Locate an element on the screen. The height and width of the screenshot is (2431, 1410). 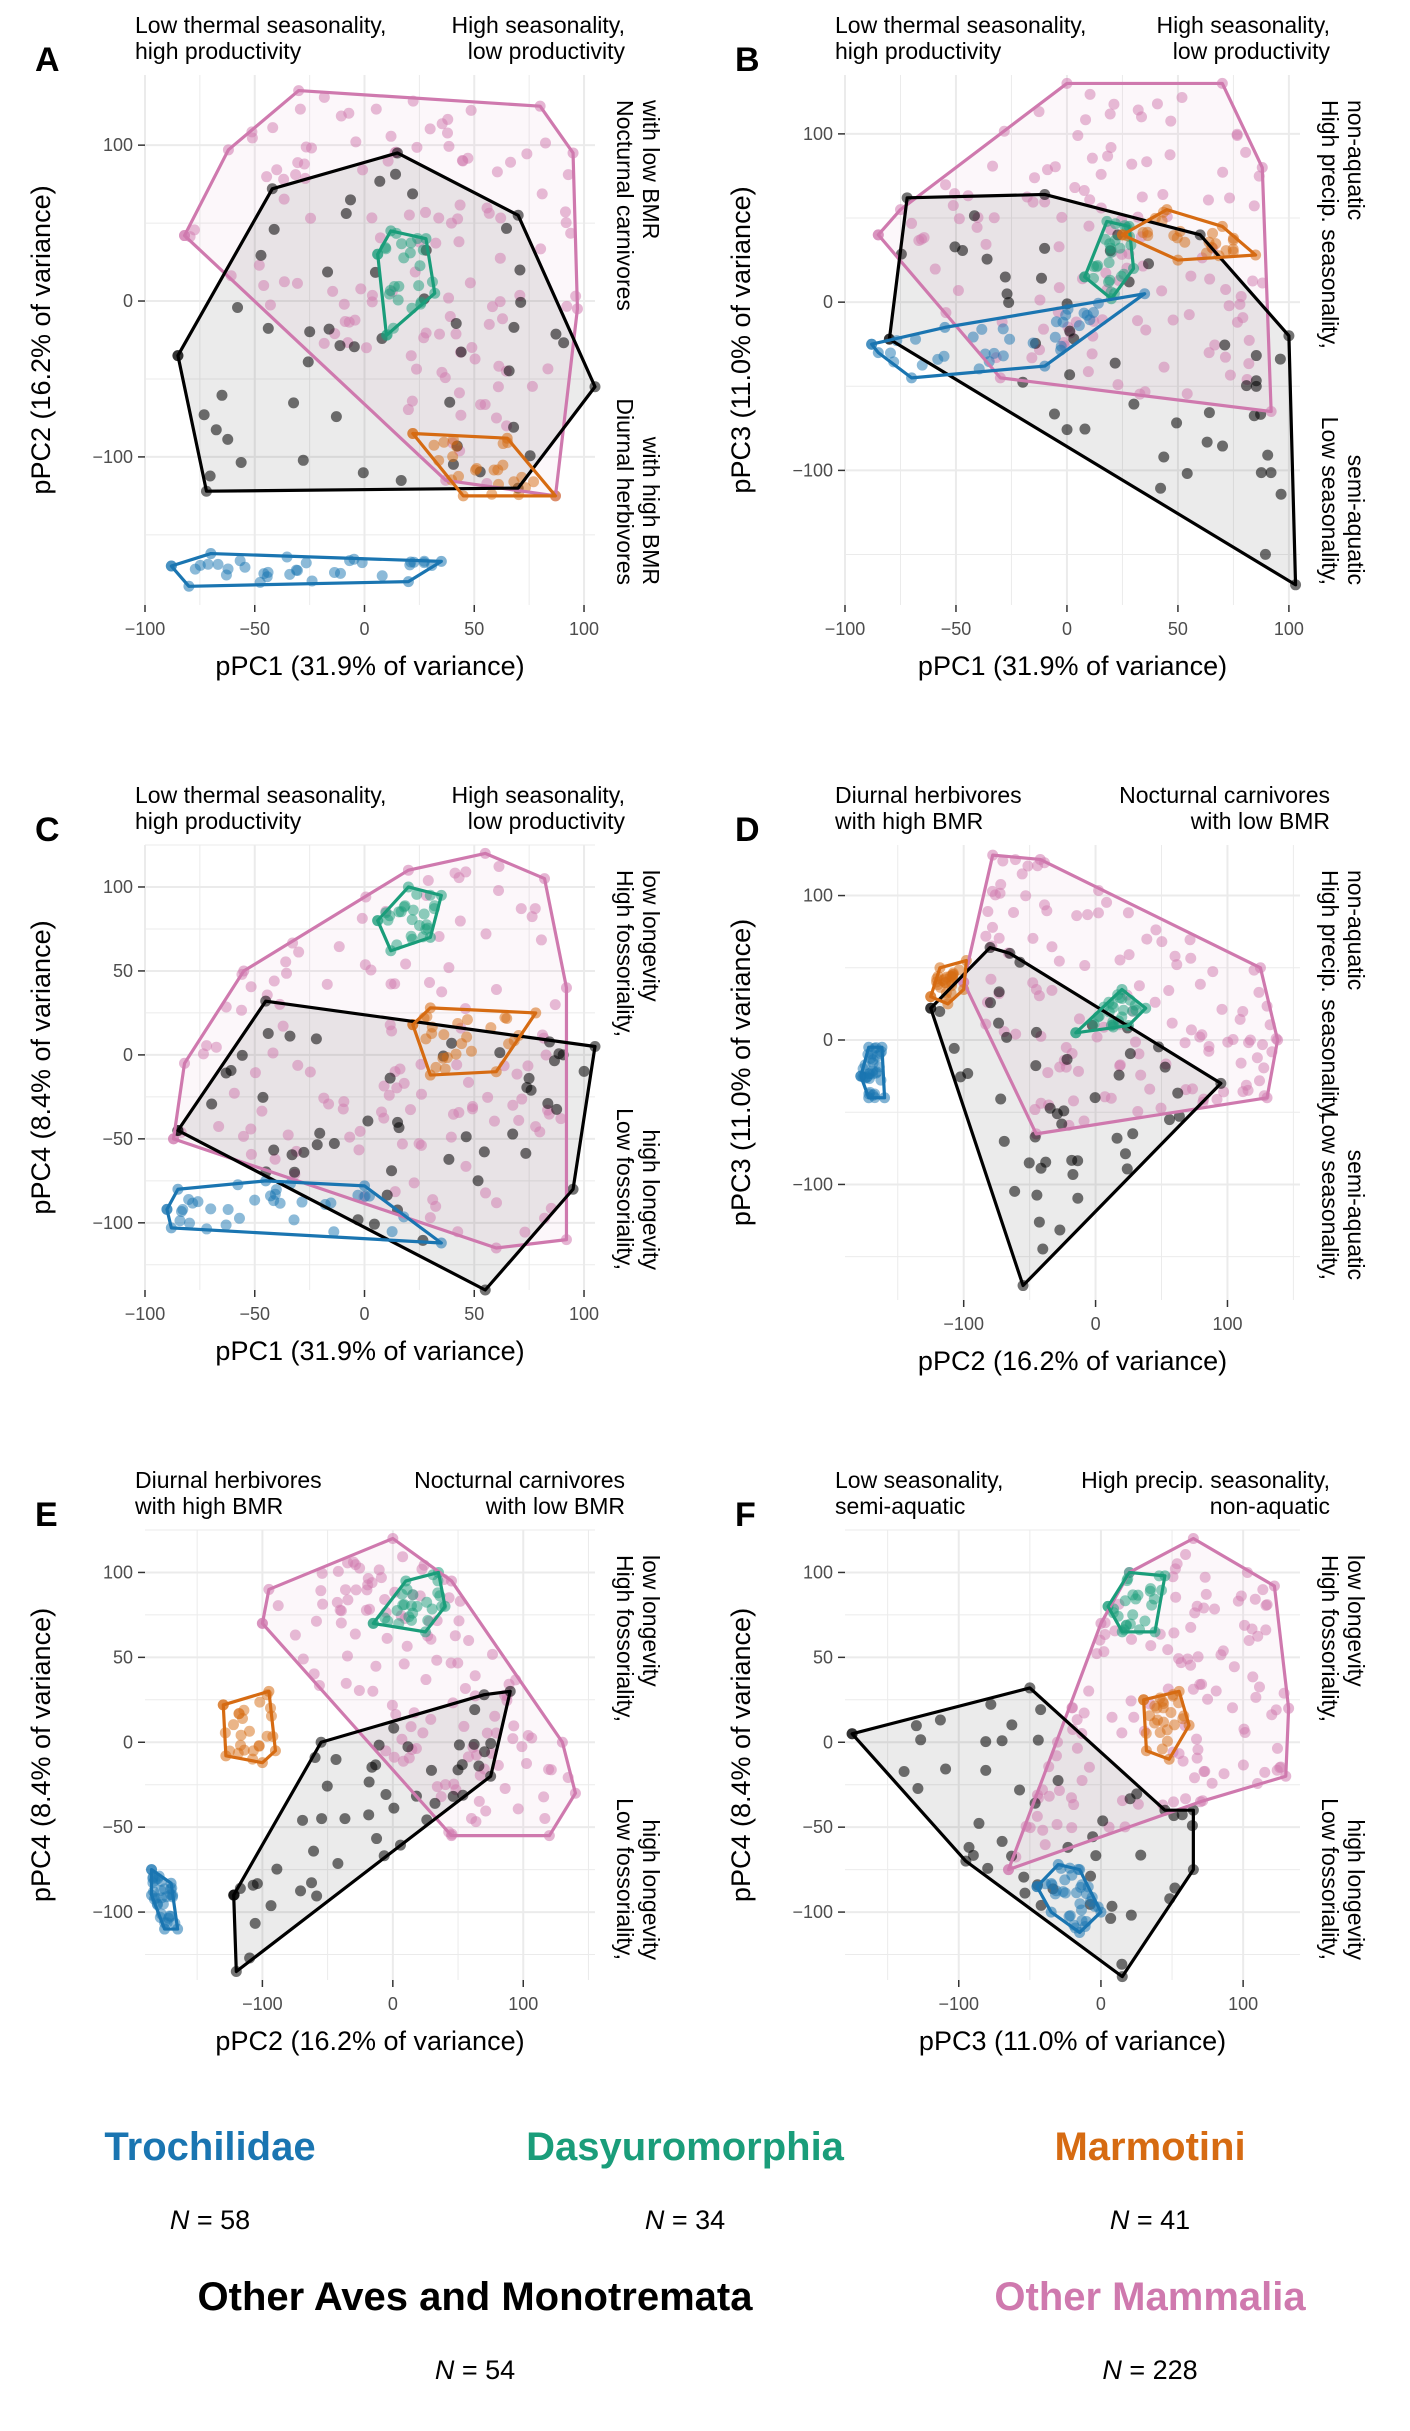
x-annotation-right: High seasonality, is located at coordinates (1243, 25).